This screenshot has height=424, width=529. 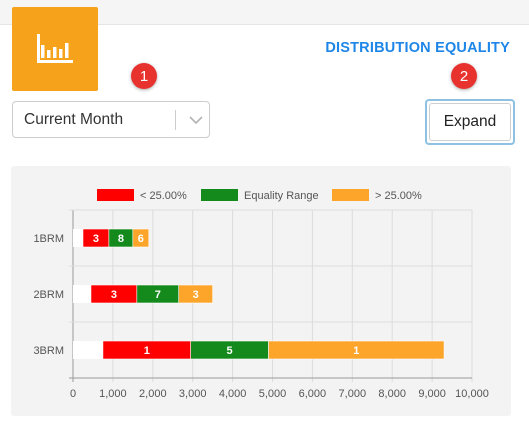 I want to click on data-label: 8, so click(x=121, y=239).